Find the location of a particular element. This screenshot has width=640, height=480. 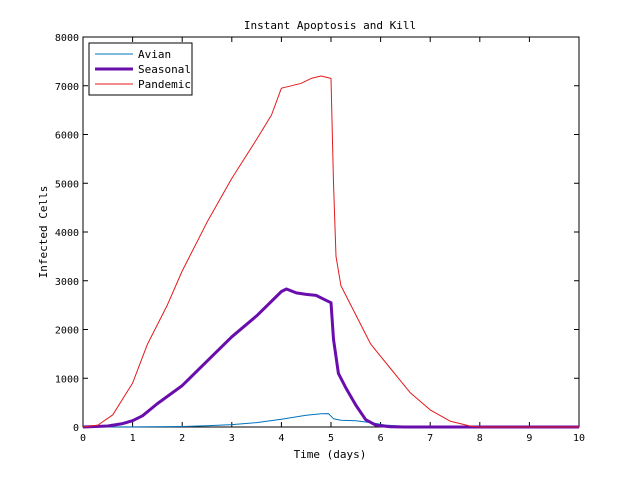

y-tick-label: 5000 is located at coordinates (67, 184).